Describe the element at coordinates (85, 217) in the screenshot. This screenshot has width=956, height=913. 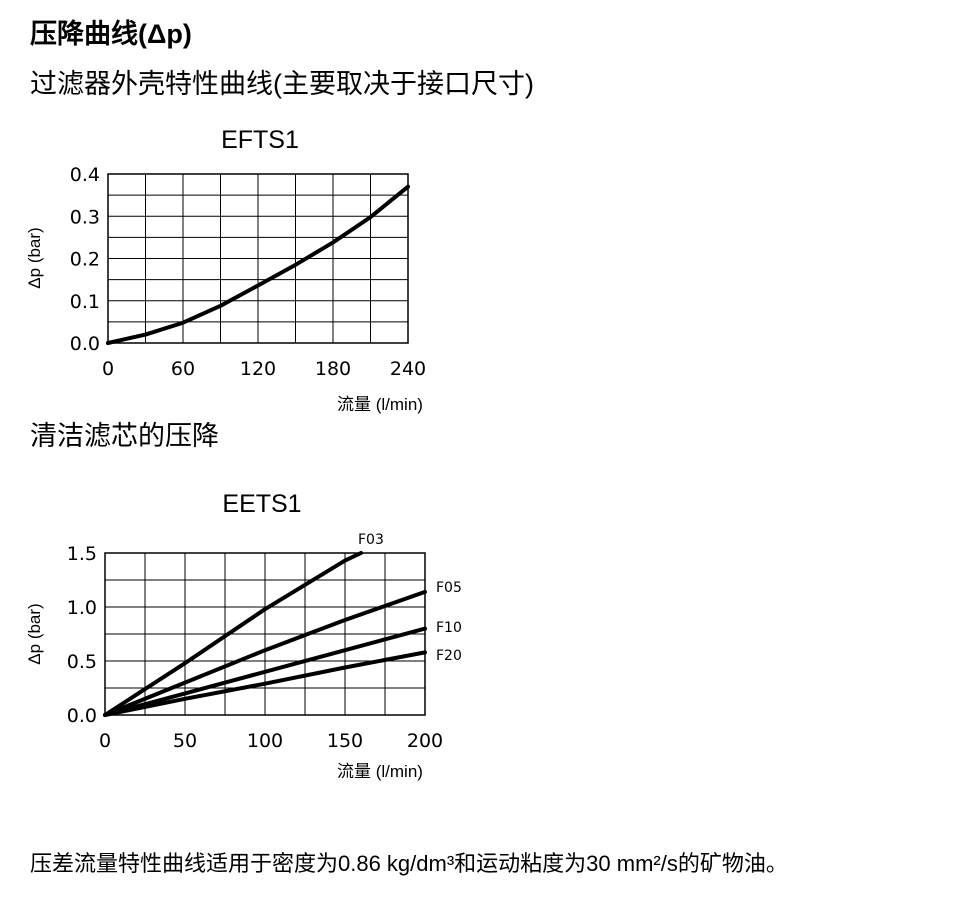
I see `y-tick-label: 0.3` at that location.